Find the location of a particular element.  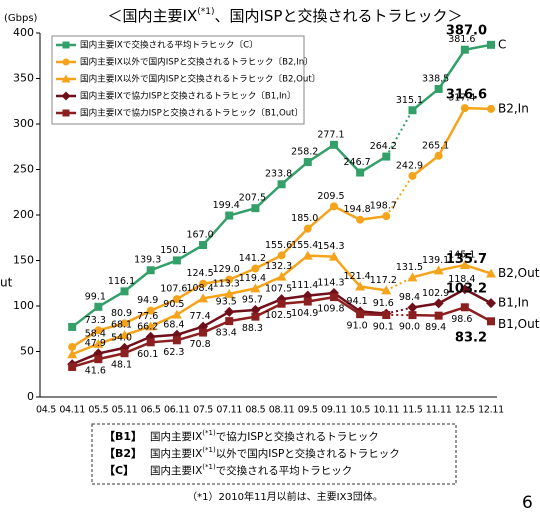

definitions-box is located at coordinates (274, 454).